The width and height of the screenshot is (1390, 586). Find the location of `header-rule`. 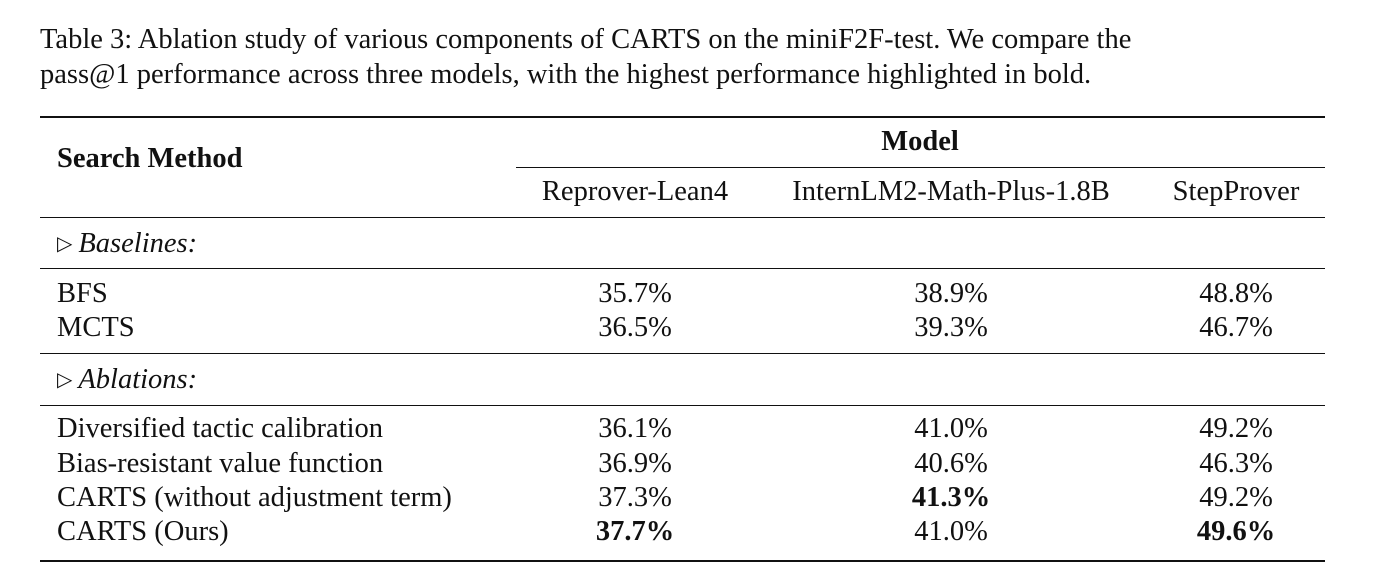

header-rule is located at coordinates (682, 217).